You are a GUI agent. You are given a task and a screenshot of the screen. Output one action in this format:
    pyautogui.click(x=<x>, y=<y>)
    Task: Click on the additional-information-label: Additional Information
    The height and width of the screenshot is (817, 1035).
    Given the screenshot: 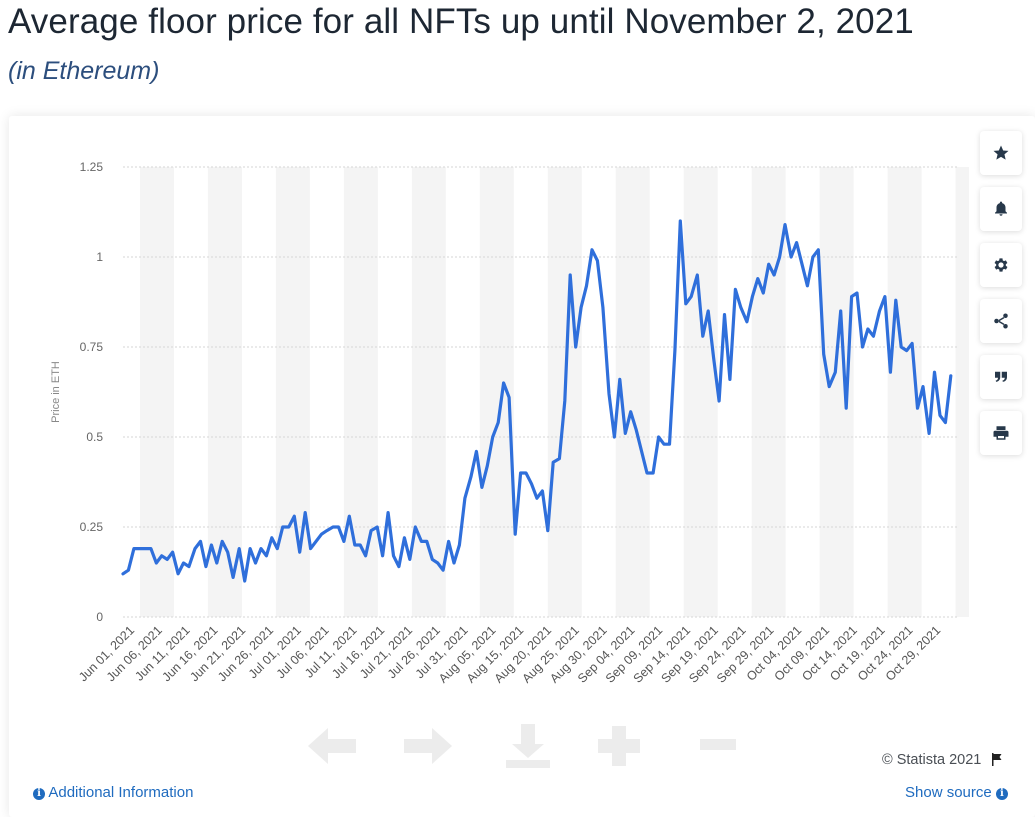 What is the action you would take?
    pyautogui.click(x=121, y=792)
    